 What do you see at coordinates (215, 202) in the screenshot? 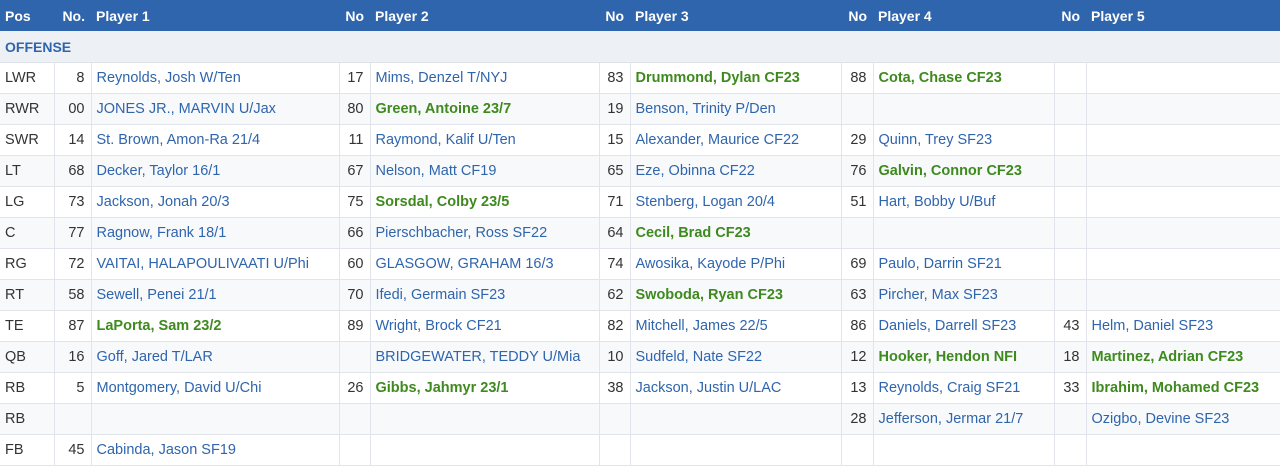
I see `player-link: Jackson, Jonah 20/3` at bounding box center [215, 202].